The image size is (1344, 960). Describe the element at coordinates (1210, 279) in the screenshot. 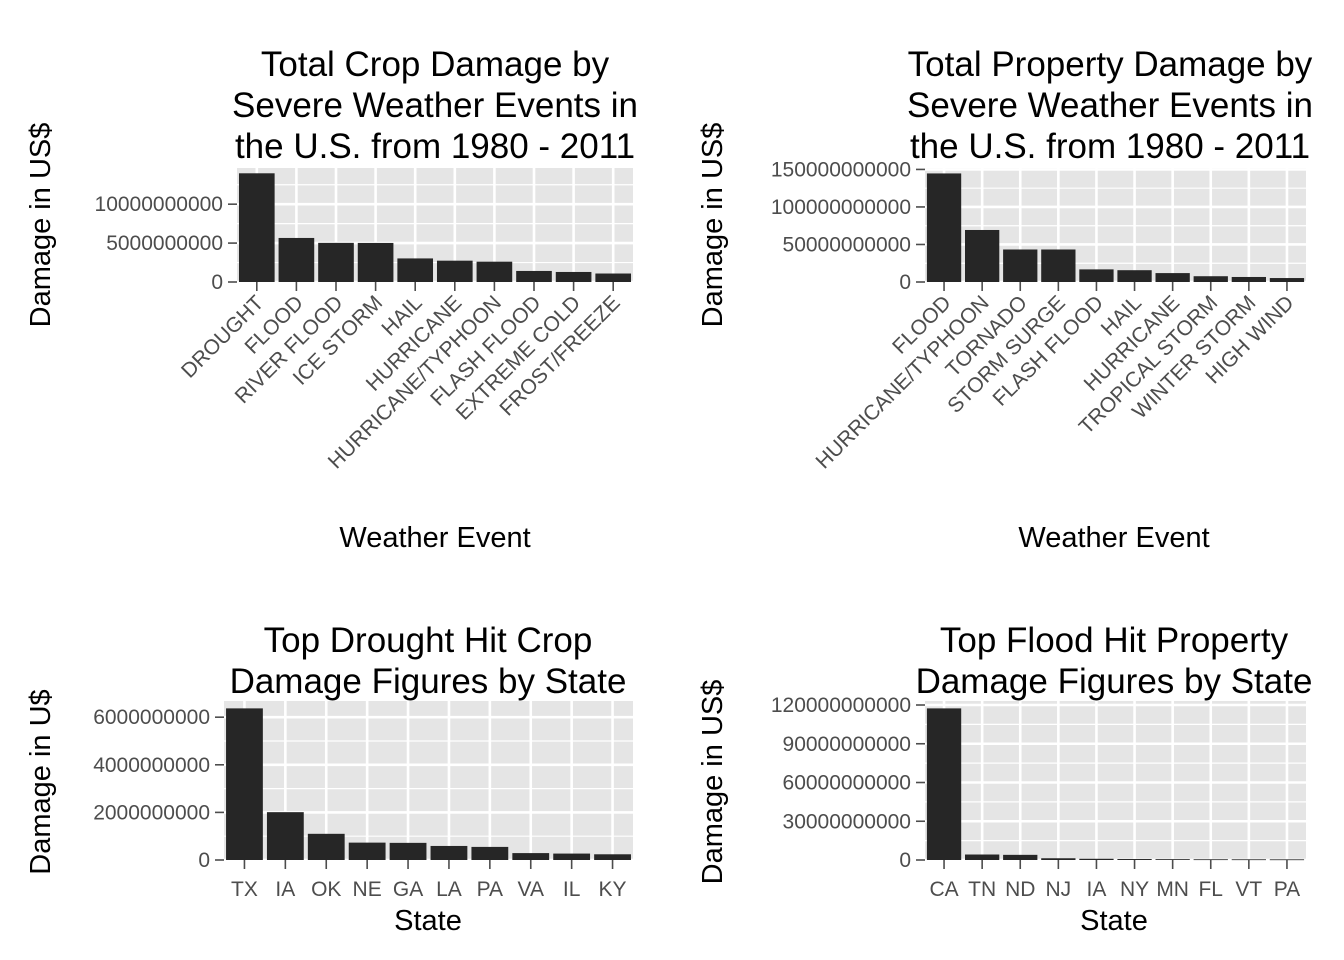

I see `bar-tropical-storm` at that location.